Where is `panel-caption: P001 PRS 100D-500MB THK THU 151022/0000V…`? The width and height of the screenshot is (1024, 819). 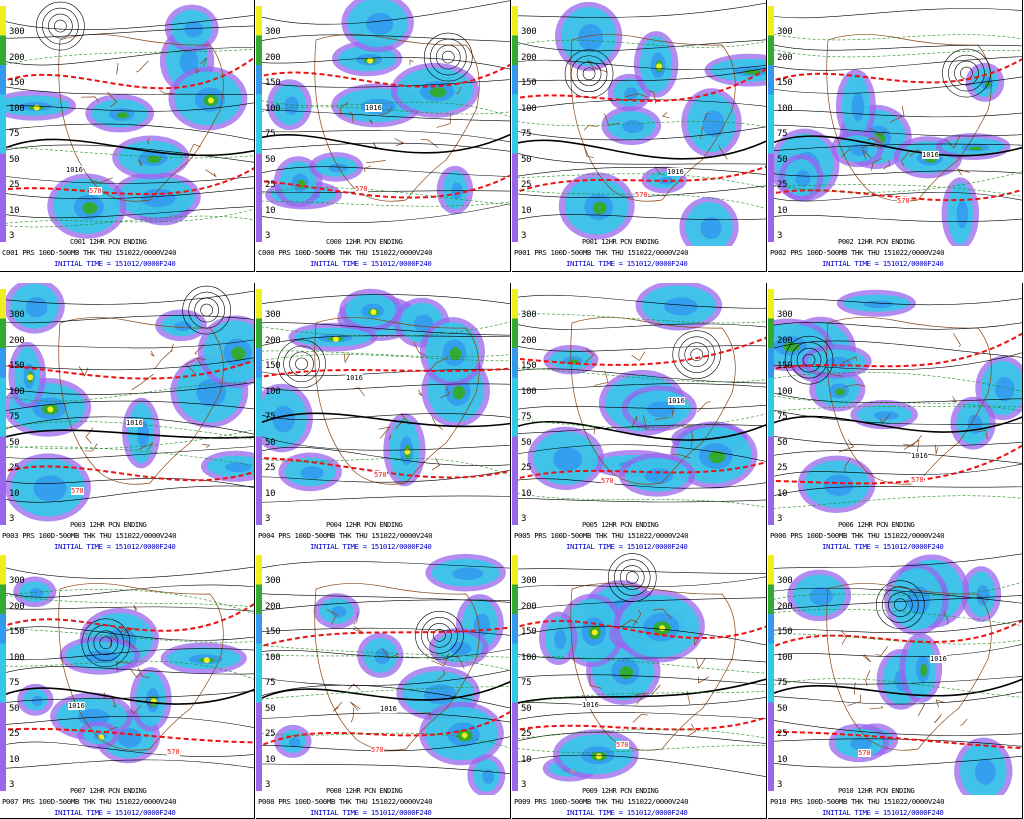 panel-caption: P001 PRS 100D-500MB THK THU 151022/0000V… is located at coordinates (601, 252).